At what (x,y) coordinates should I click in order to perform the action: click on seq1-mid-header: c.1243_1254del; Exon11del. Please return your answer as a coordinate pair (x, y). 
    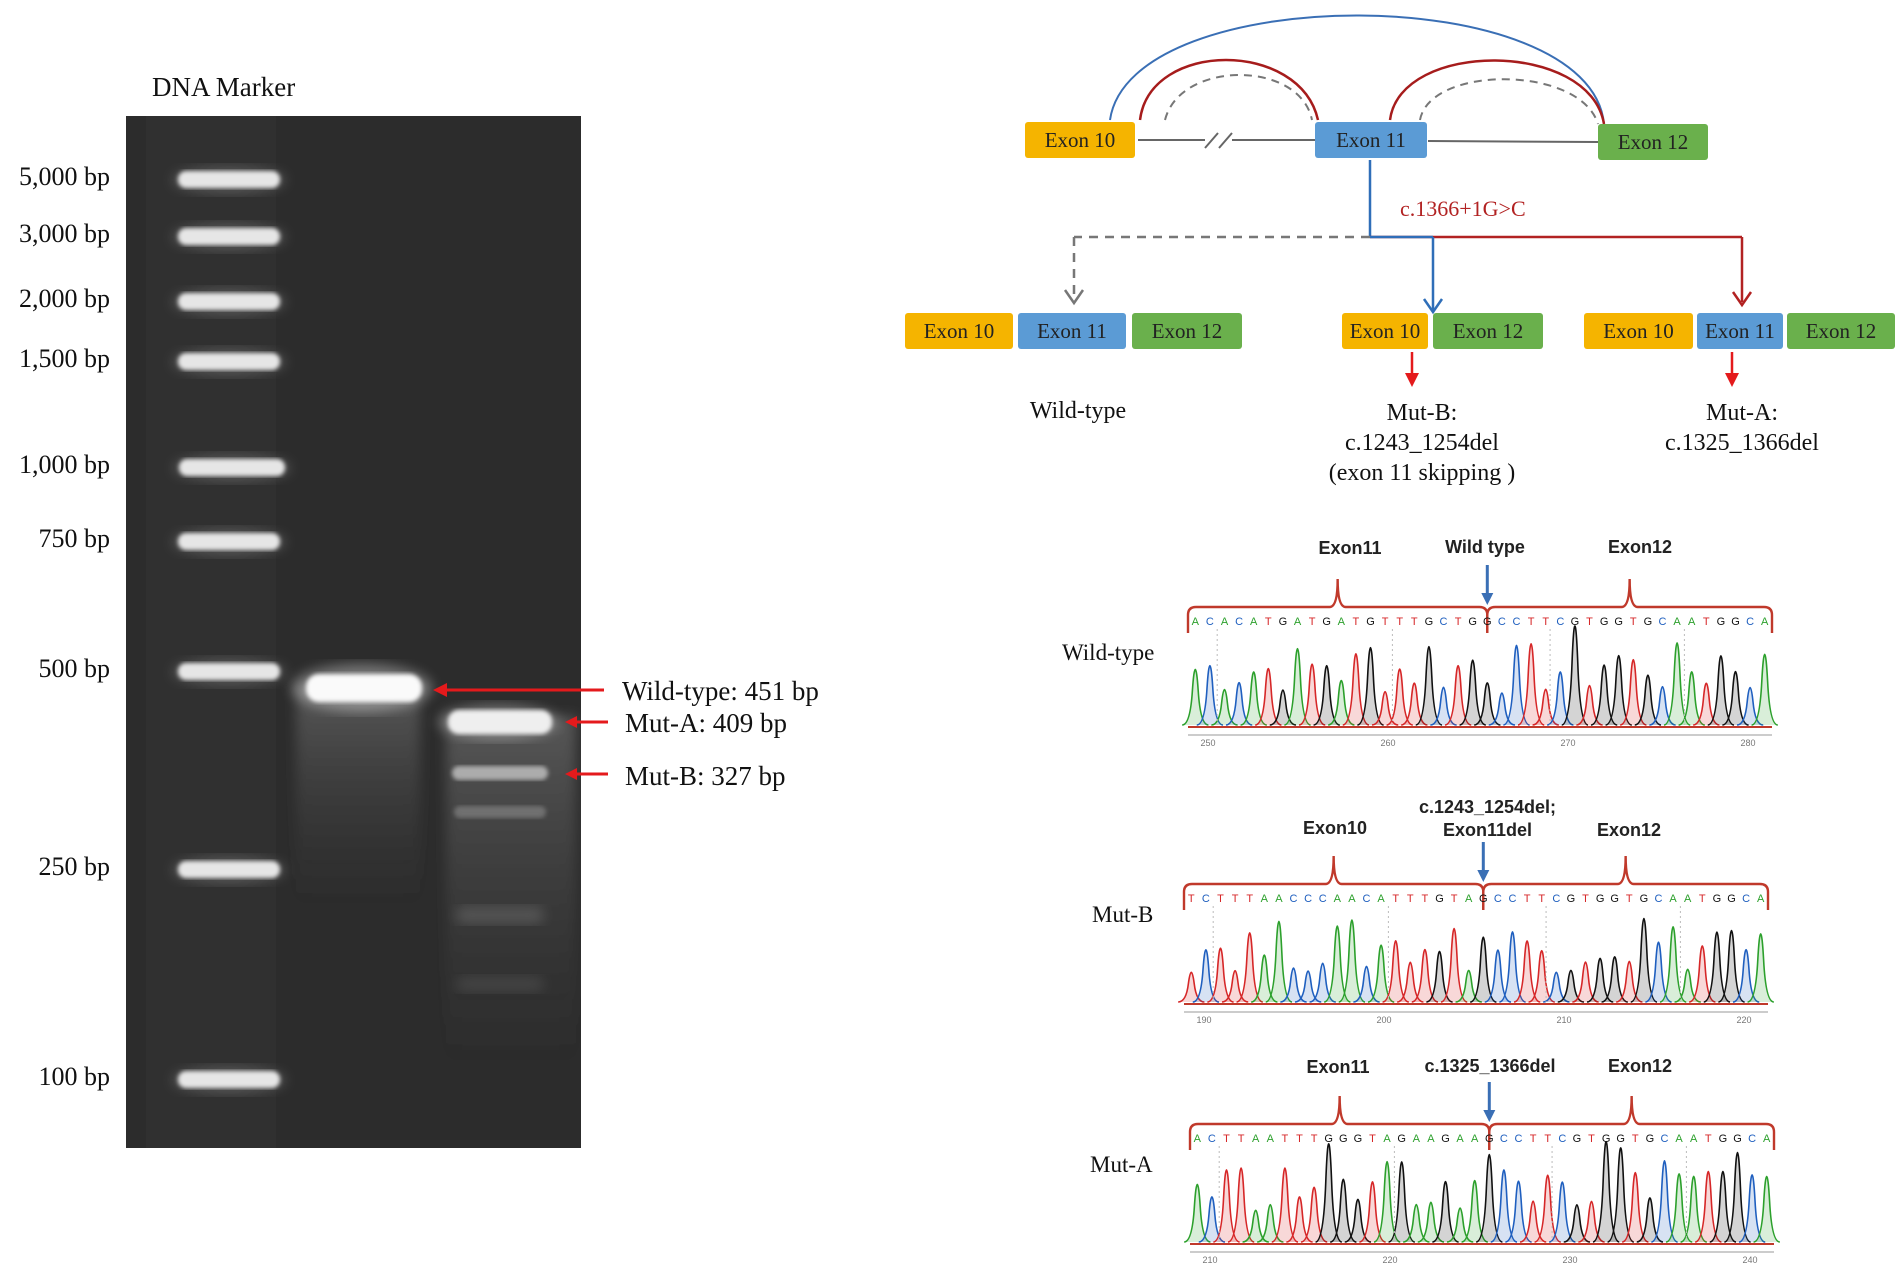
    Looking at the image, I should click on (1487, 818).